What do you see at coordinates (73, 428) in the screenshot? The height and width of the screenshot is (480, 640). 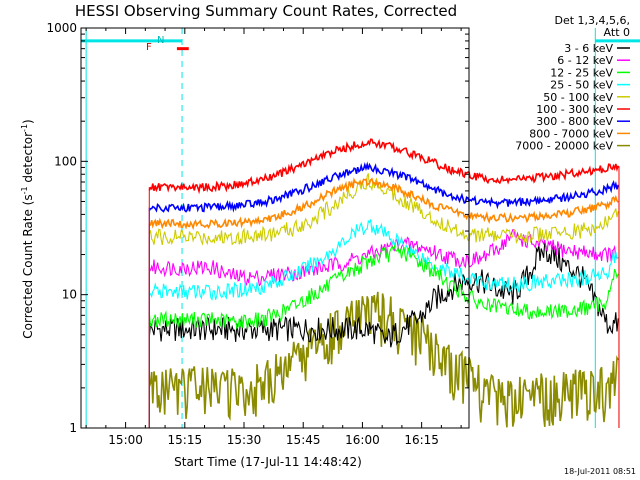 I see `y-tick-label: 1` at bounding box center [73, 428].